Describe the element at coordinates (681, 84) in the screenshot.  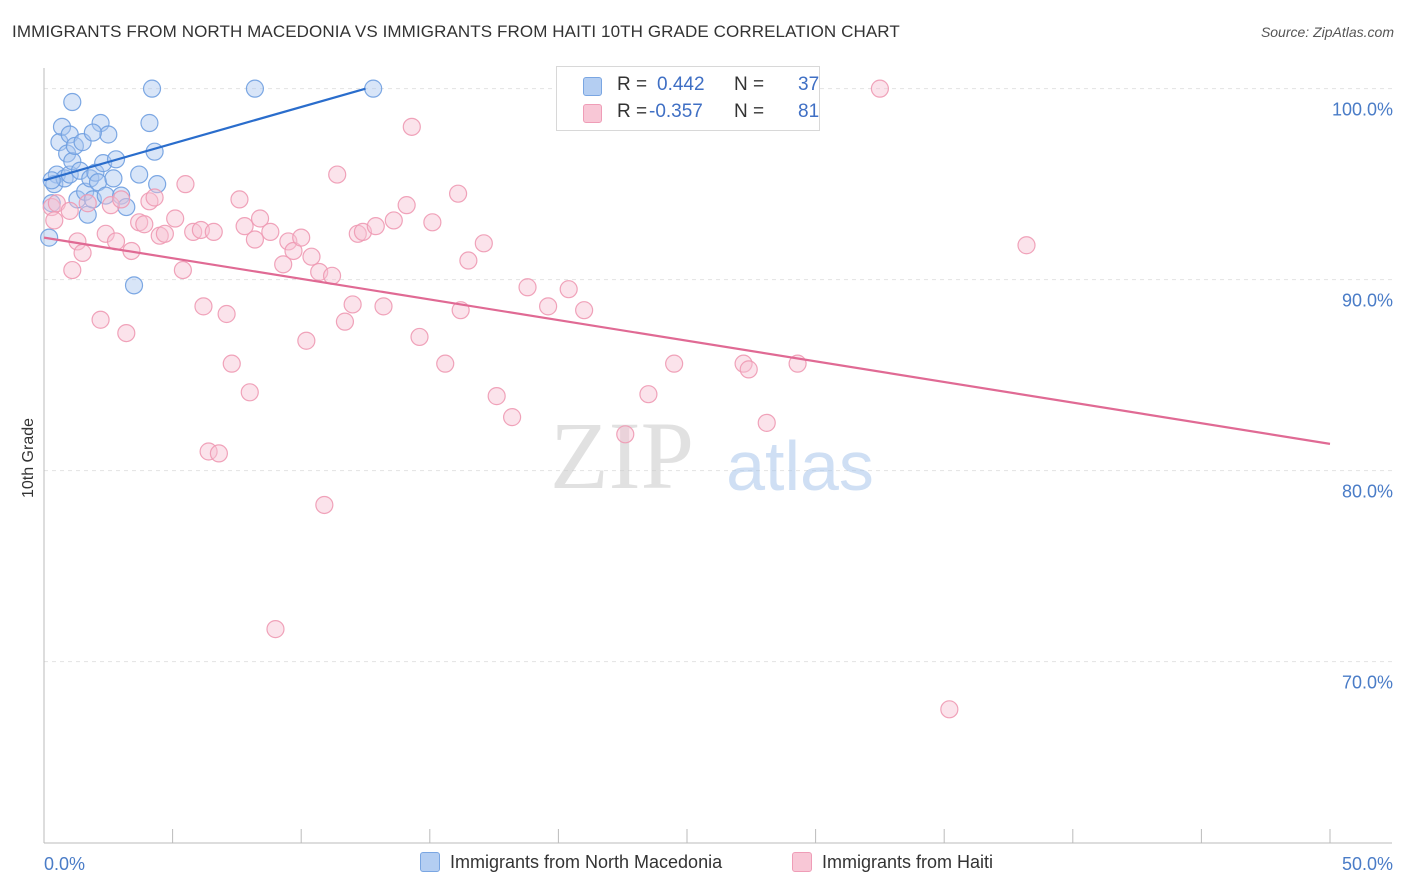
I see `legend-r-value: 0.442` at that location.